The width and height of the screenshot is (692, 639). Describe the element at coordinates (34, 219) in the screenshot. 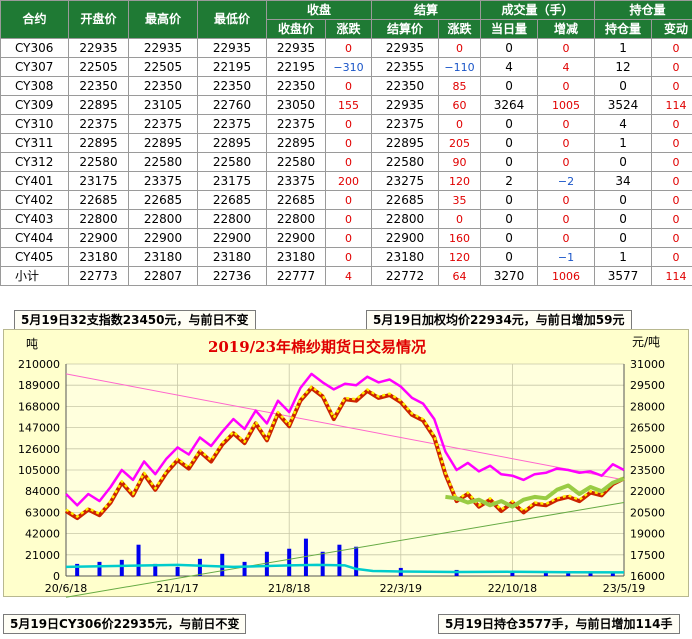

I see `contract-cell: CY403` at that location.